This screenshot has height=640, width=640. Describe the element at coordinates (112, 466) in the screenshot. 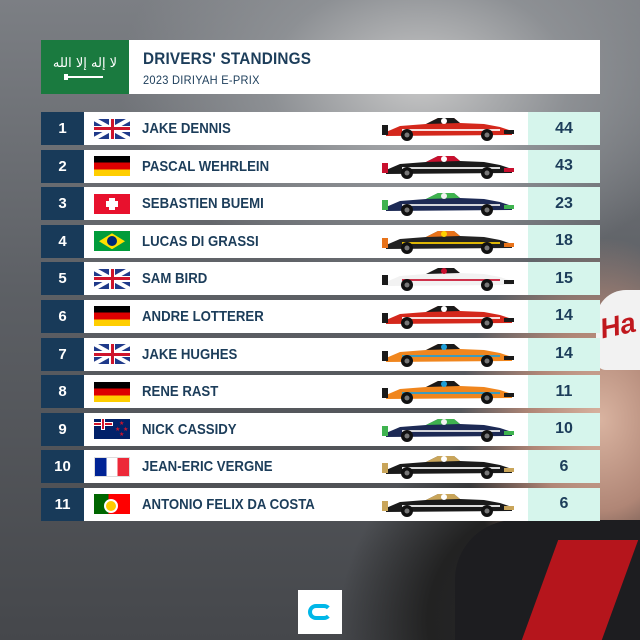

I see `france-flag-icon` at that location.